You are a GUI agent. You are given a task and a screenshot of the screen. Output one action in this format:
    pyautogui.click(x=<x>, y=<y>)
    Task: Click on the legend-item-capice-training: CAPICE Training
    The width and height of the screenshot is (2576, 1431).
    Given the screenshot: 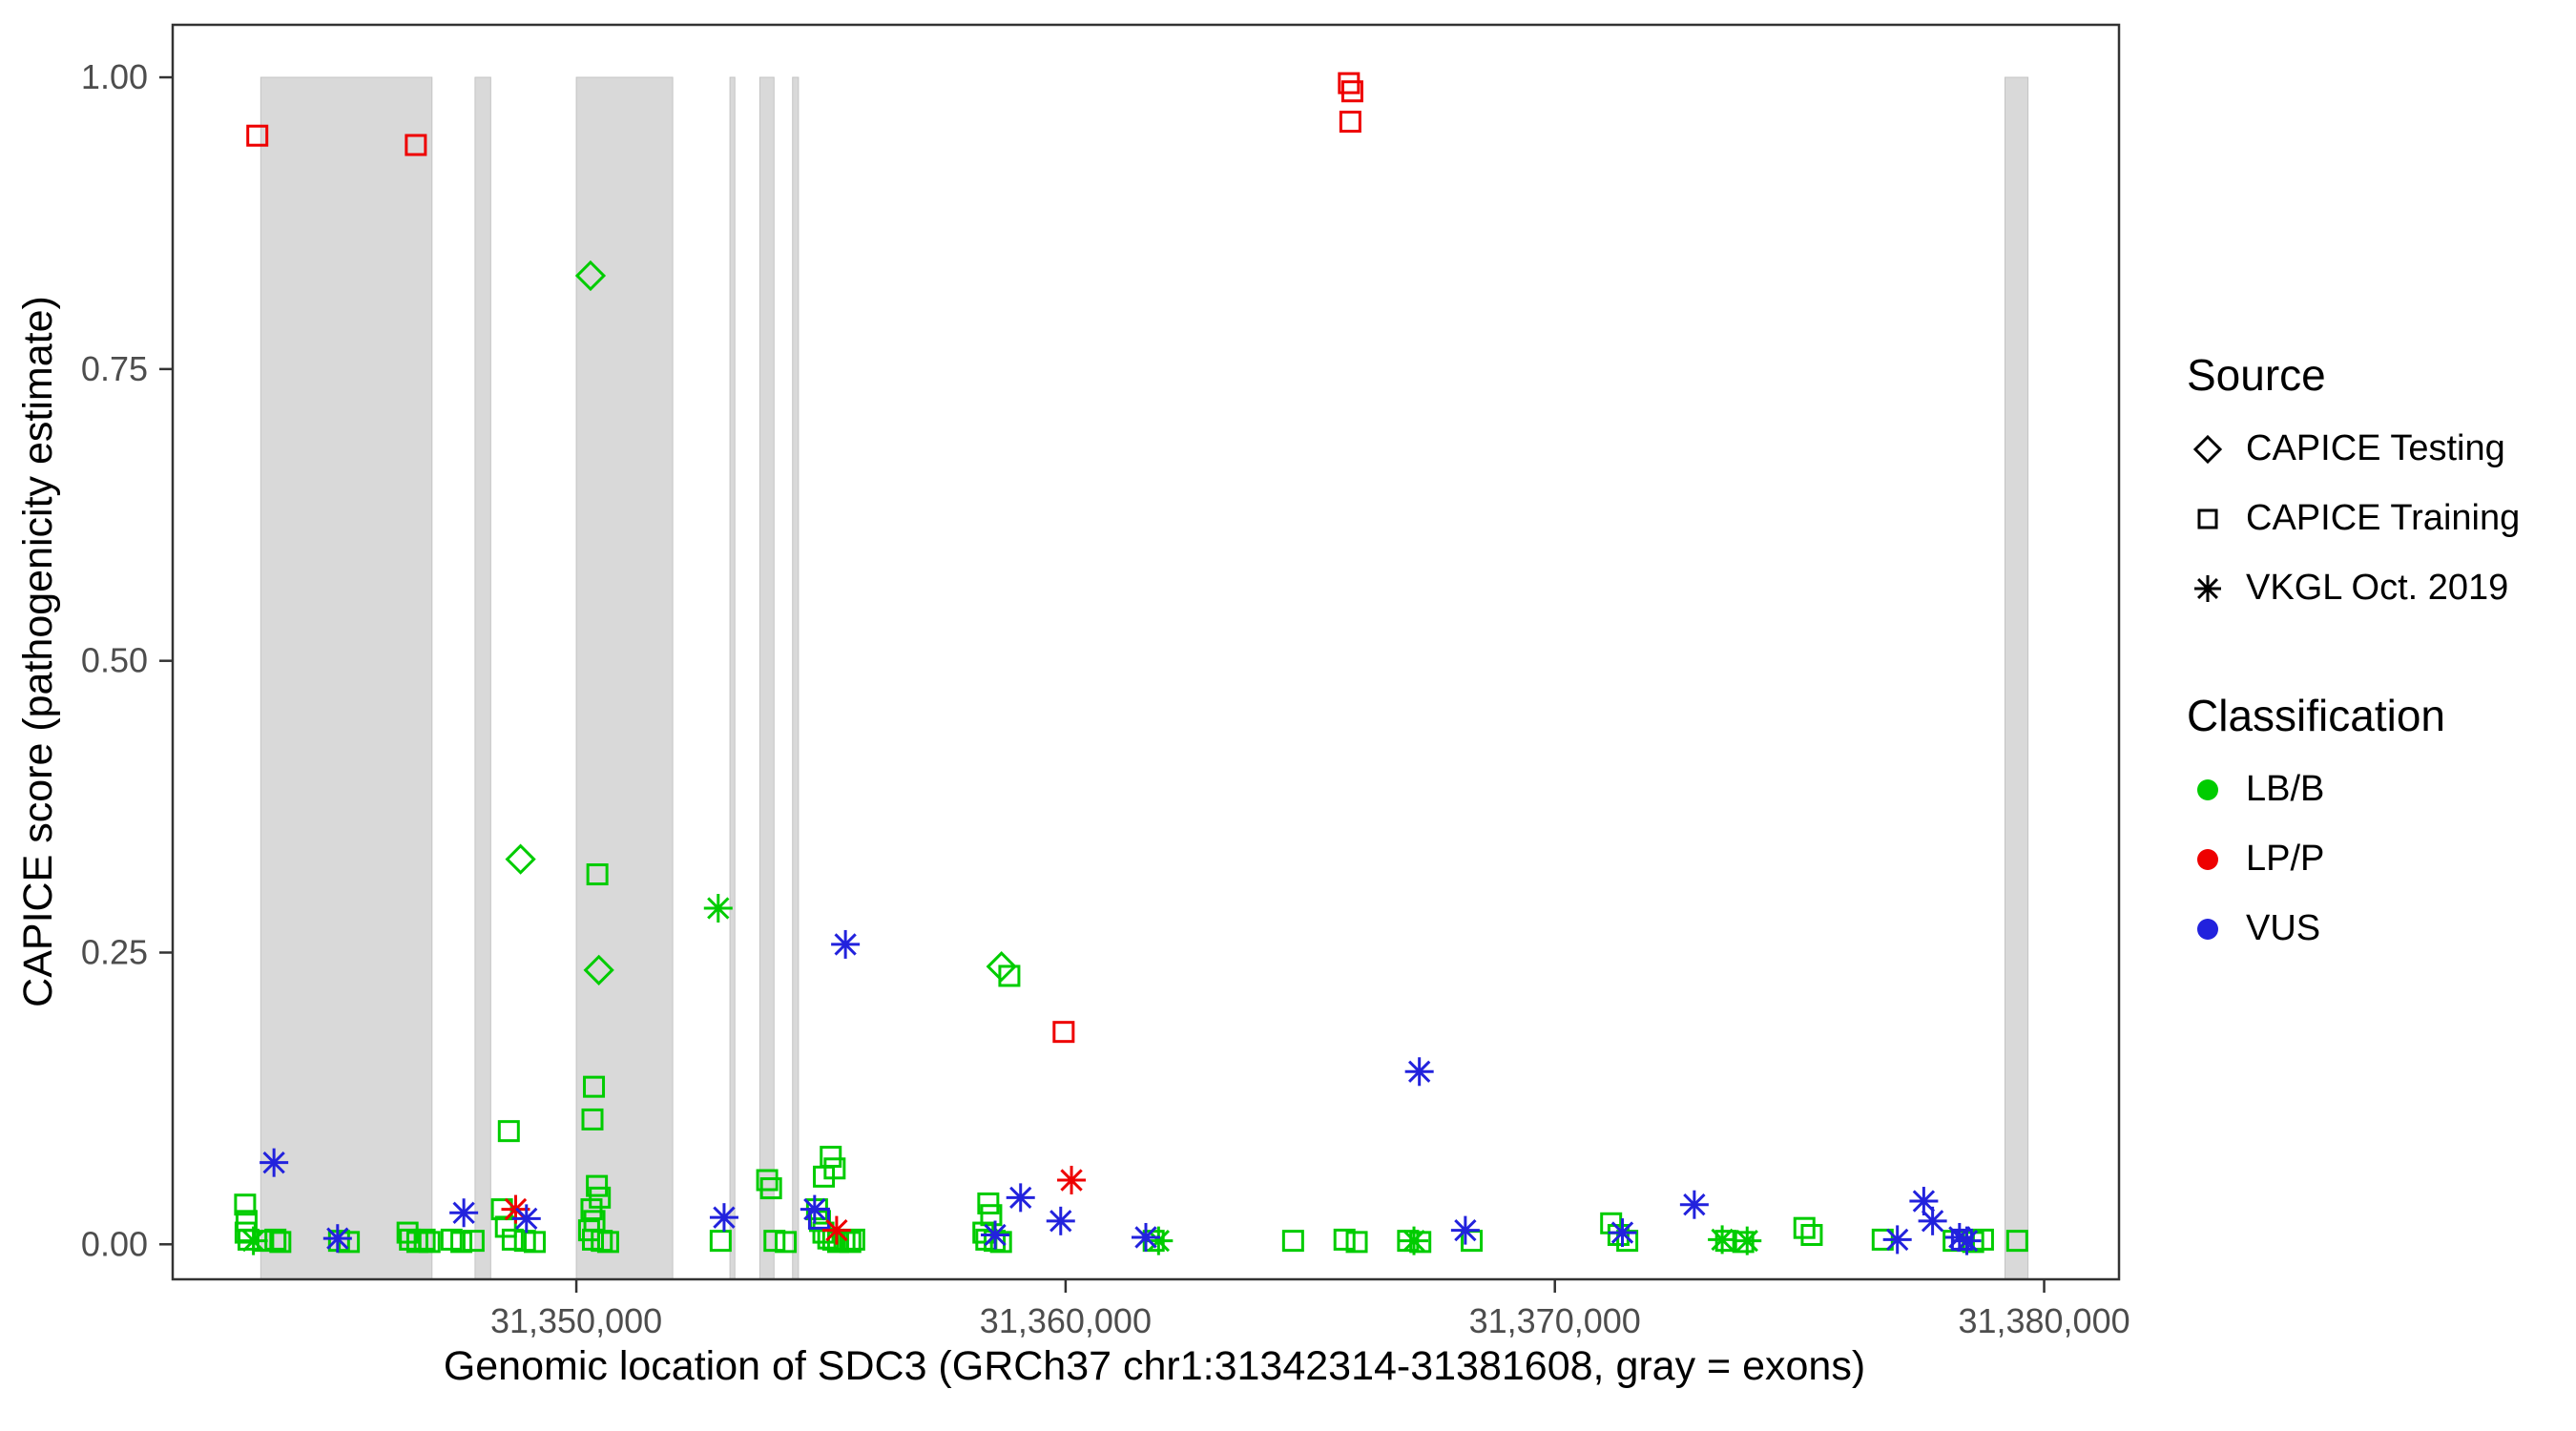 What is the action you would take?
    pyautogui.click(x=2353, y=518)
    